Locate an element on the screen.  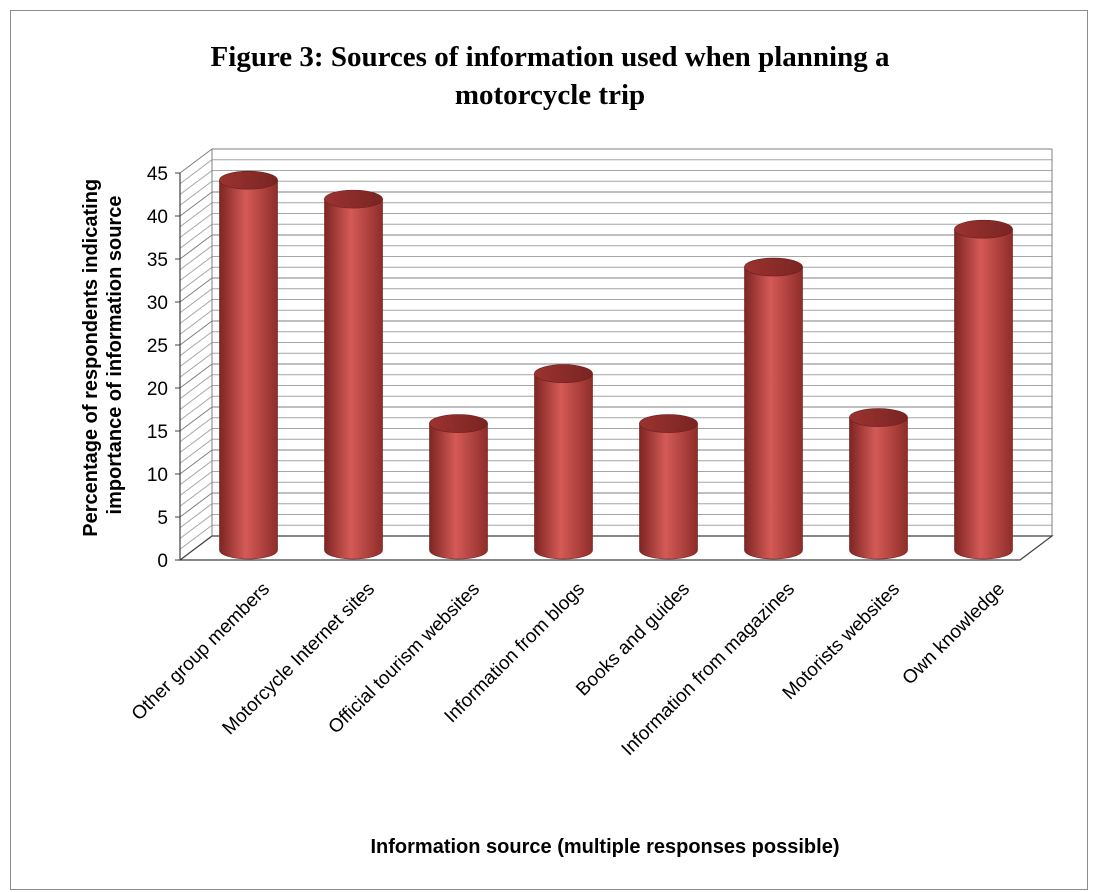
x-category-label: Own knowledge is located at coordinates (954, 634).